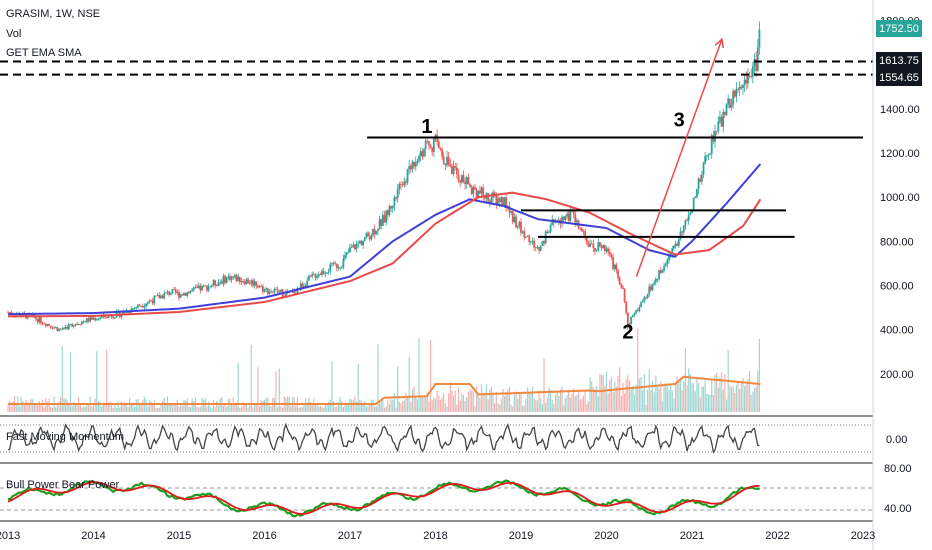 The width and height of the screenshot is (932, 550). What do you see at coordinates (264, 536) in the screenshot?
I see `x-tick-label: 2016` at bounding box center [264, 536].